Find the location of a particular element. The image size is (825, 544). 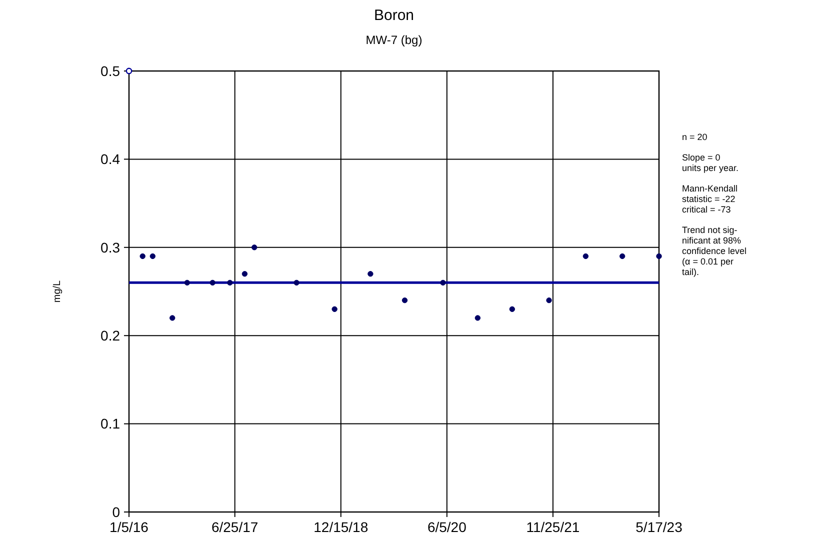

y-tick-label: 0.2 is located at coordinates (110, 336).